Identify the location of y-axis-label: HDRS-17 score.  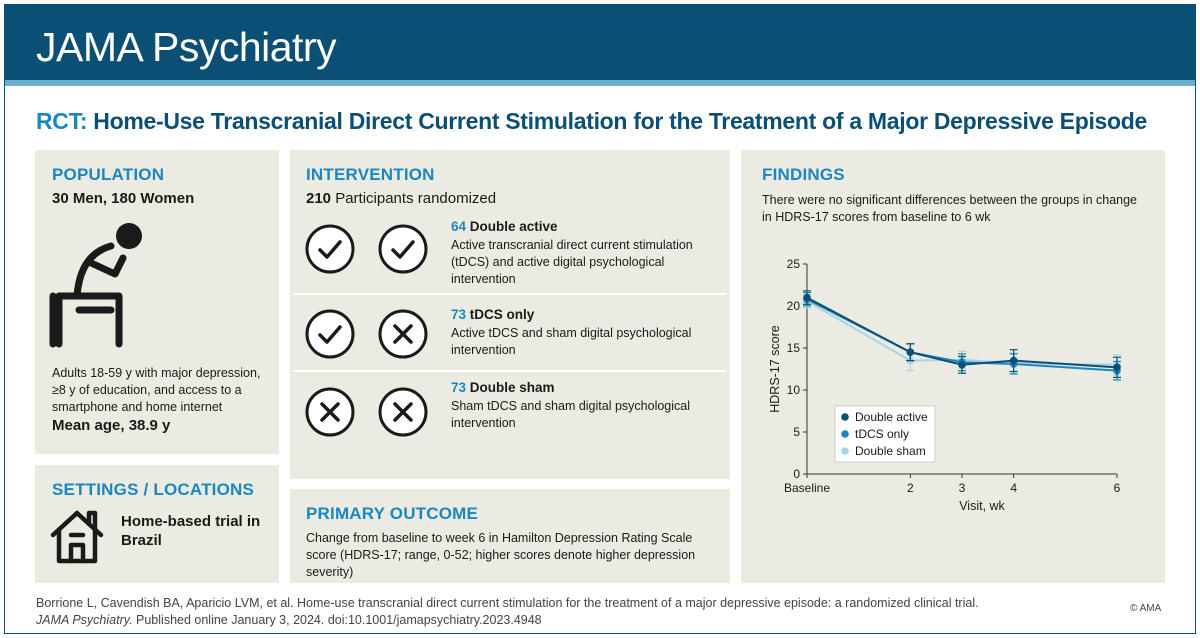
(775, 369).